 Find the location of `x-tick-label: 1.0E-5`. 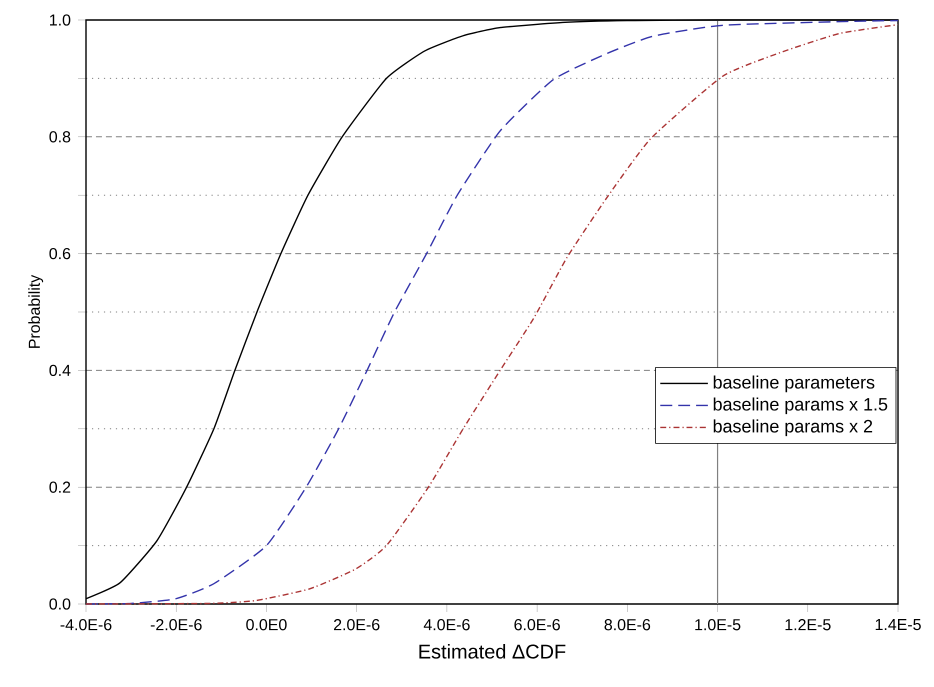

x-tick-label: 1.0E-5 is located at coordinates (717, 624).